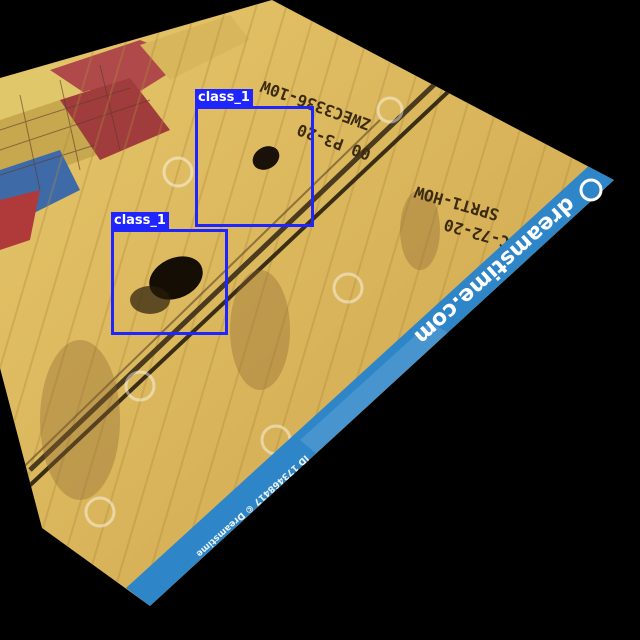 The width and height of the screenshot is (640, 640). What do you see at coordinates (140, 220) in the screenshot?
I see `detection-label-2: class_1` at bounding box center [140, 220].